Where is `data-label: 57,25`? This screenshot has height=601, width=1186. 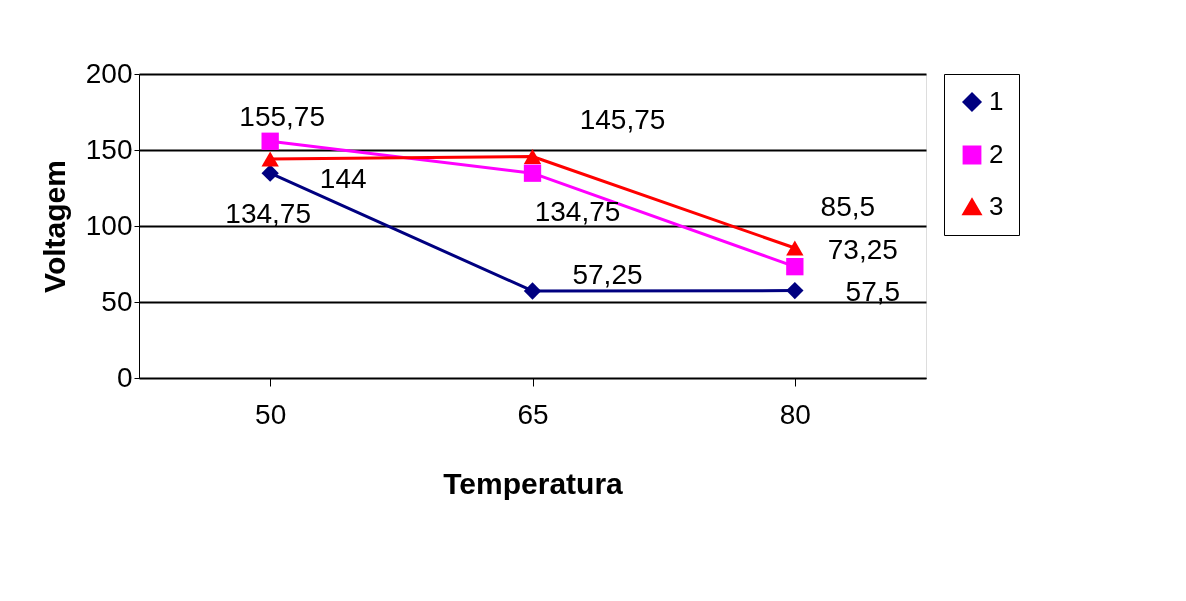
data-label: 57,25 is located at coordinates (607, 274).